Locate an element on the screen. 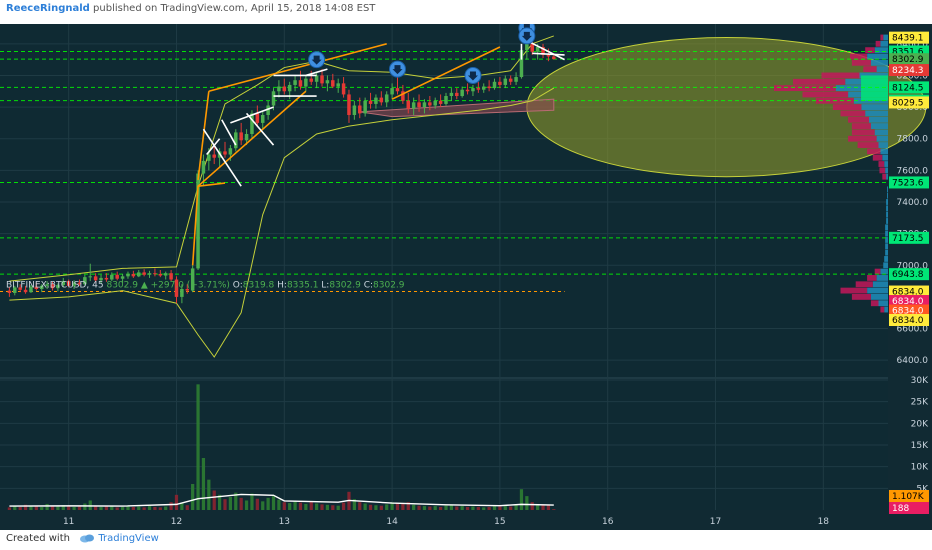  x-tick-label: 11 is located at coordinates (68, 522).